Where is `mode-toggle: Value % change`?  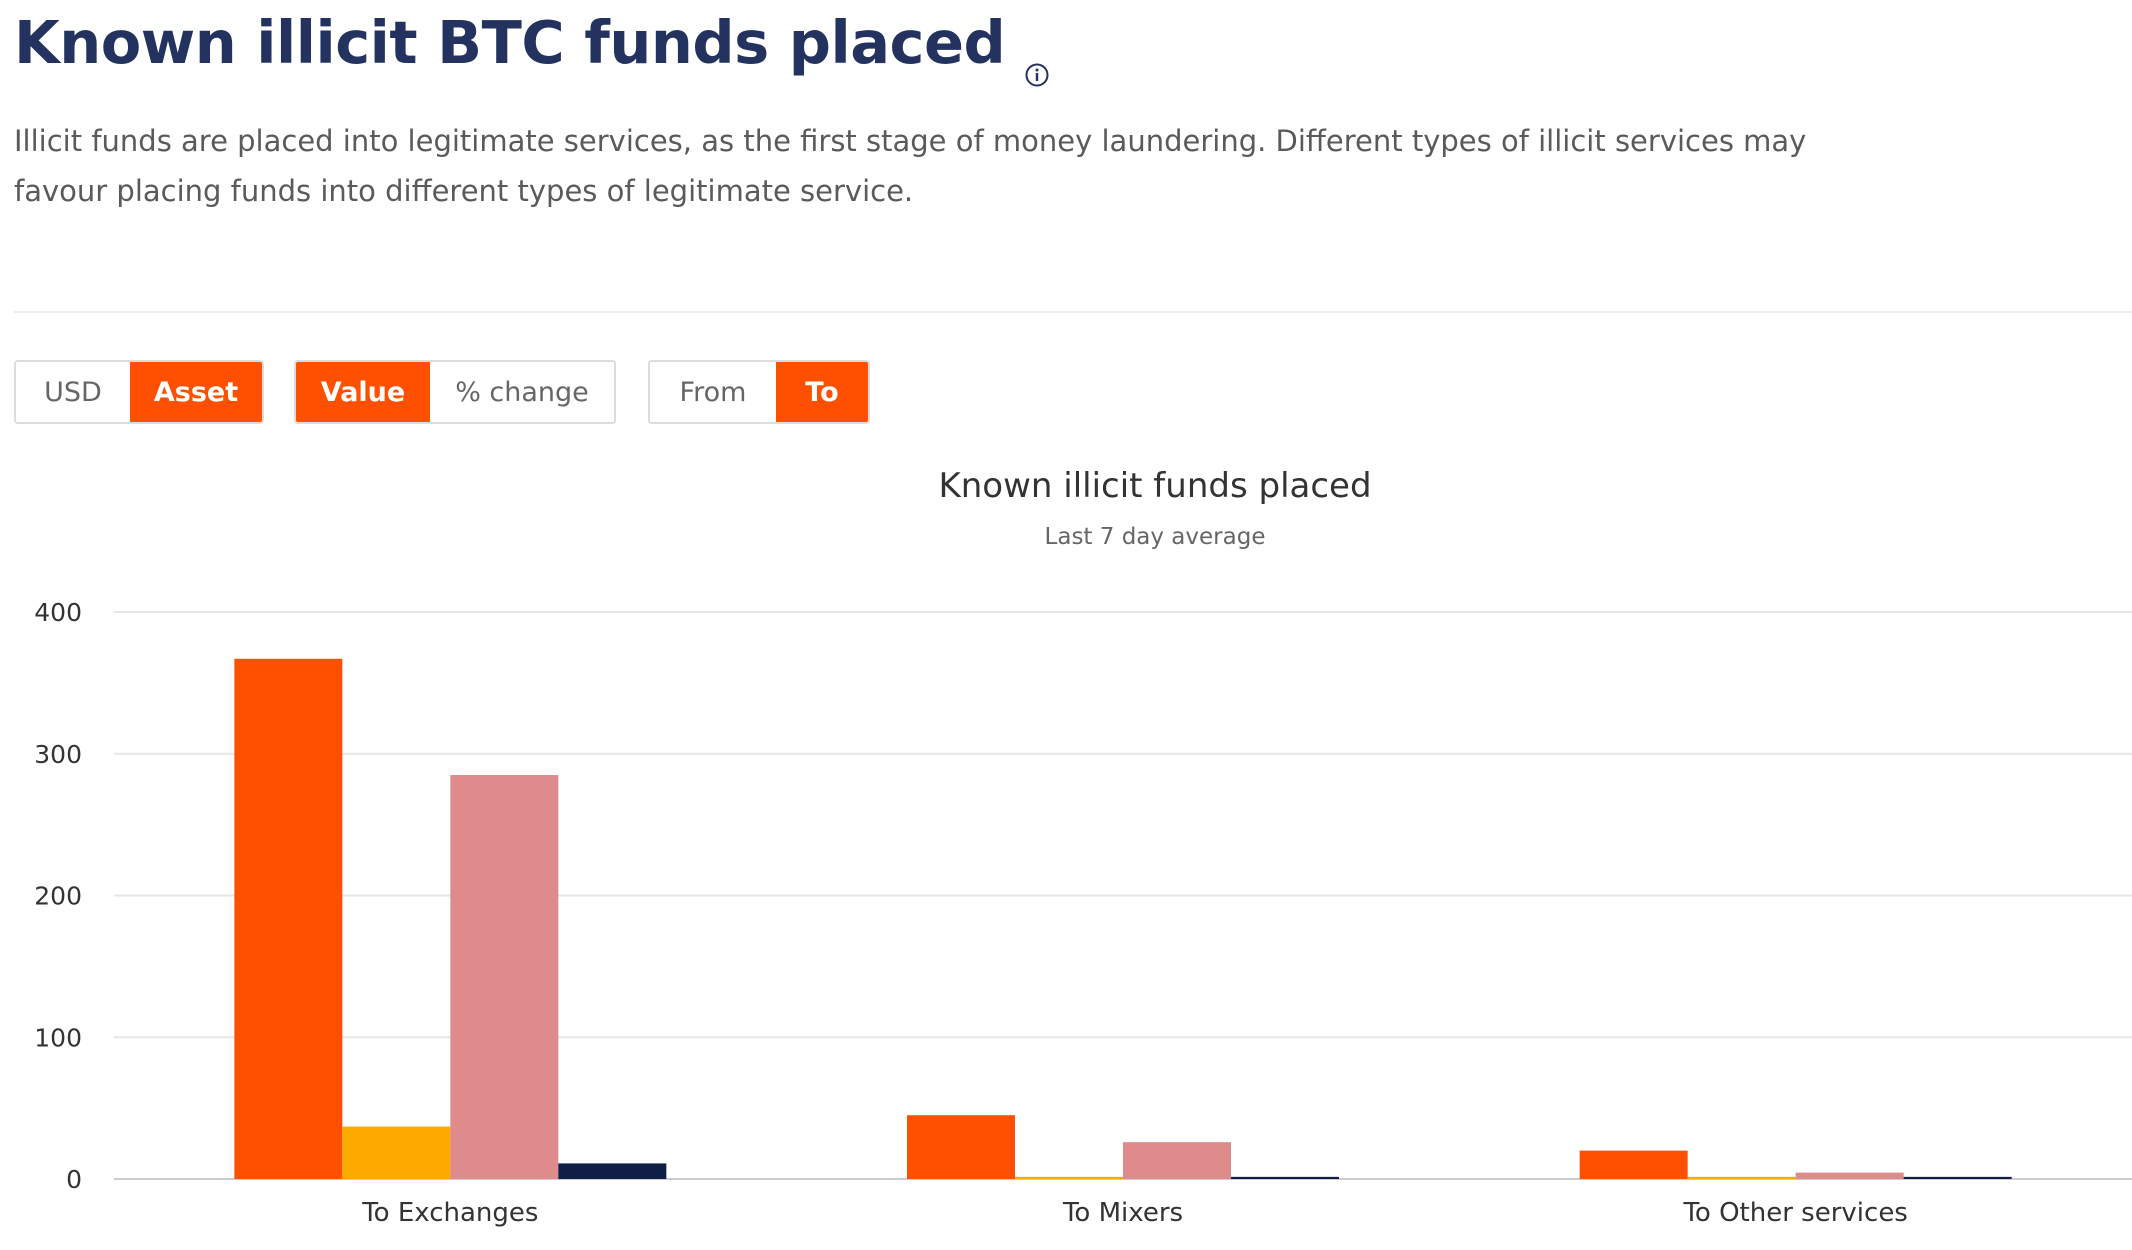
mode-toggle: Value % change is located at coordinates (455, 392).